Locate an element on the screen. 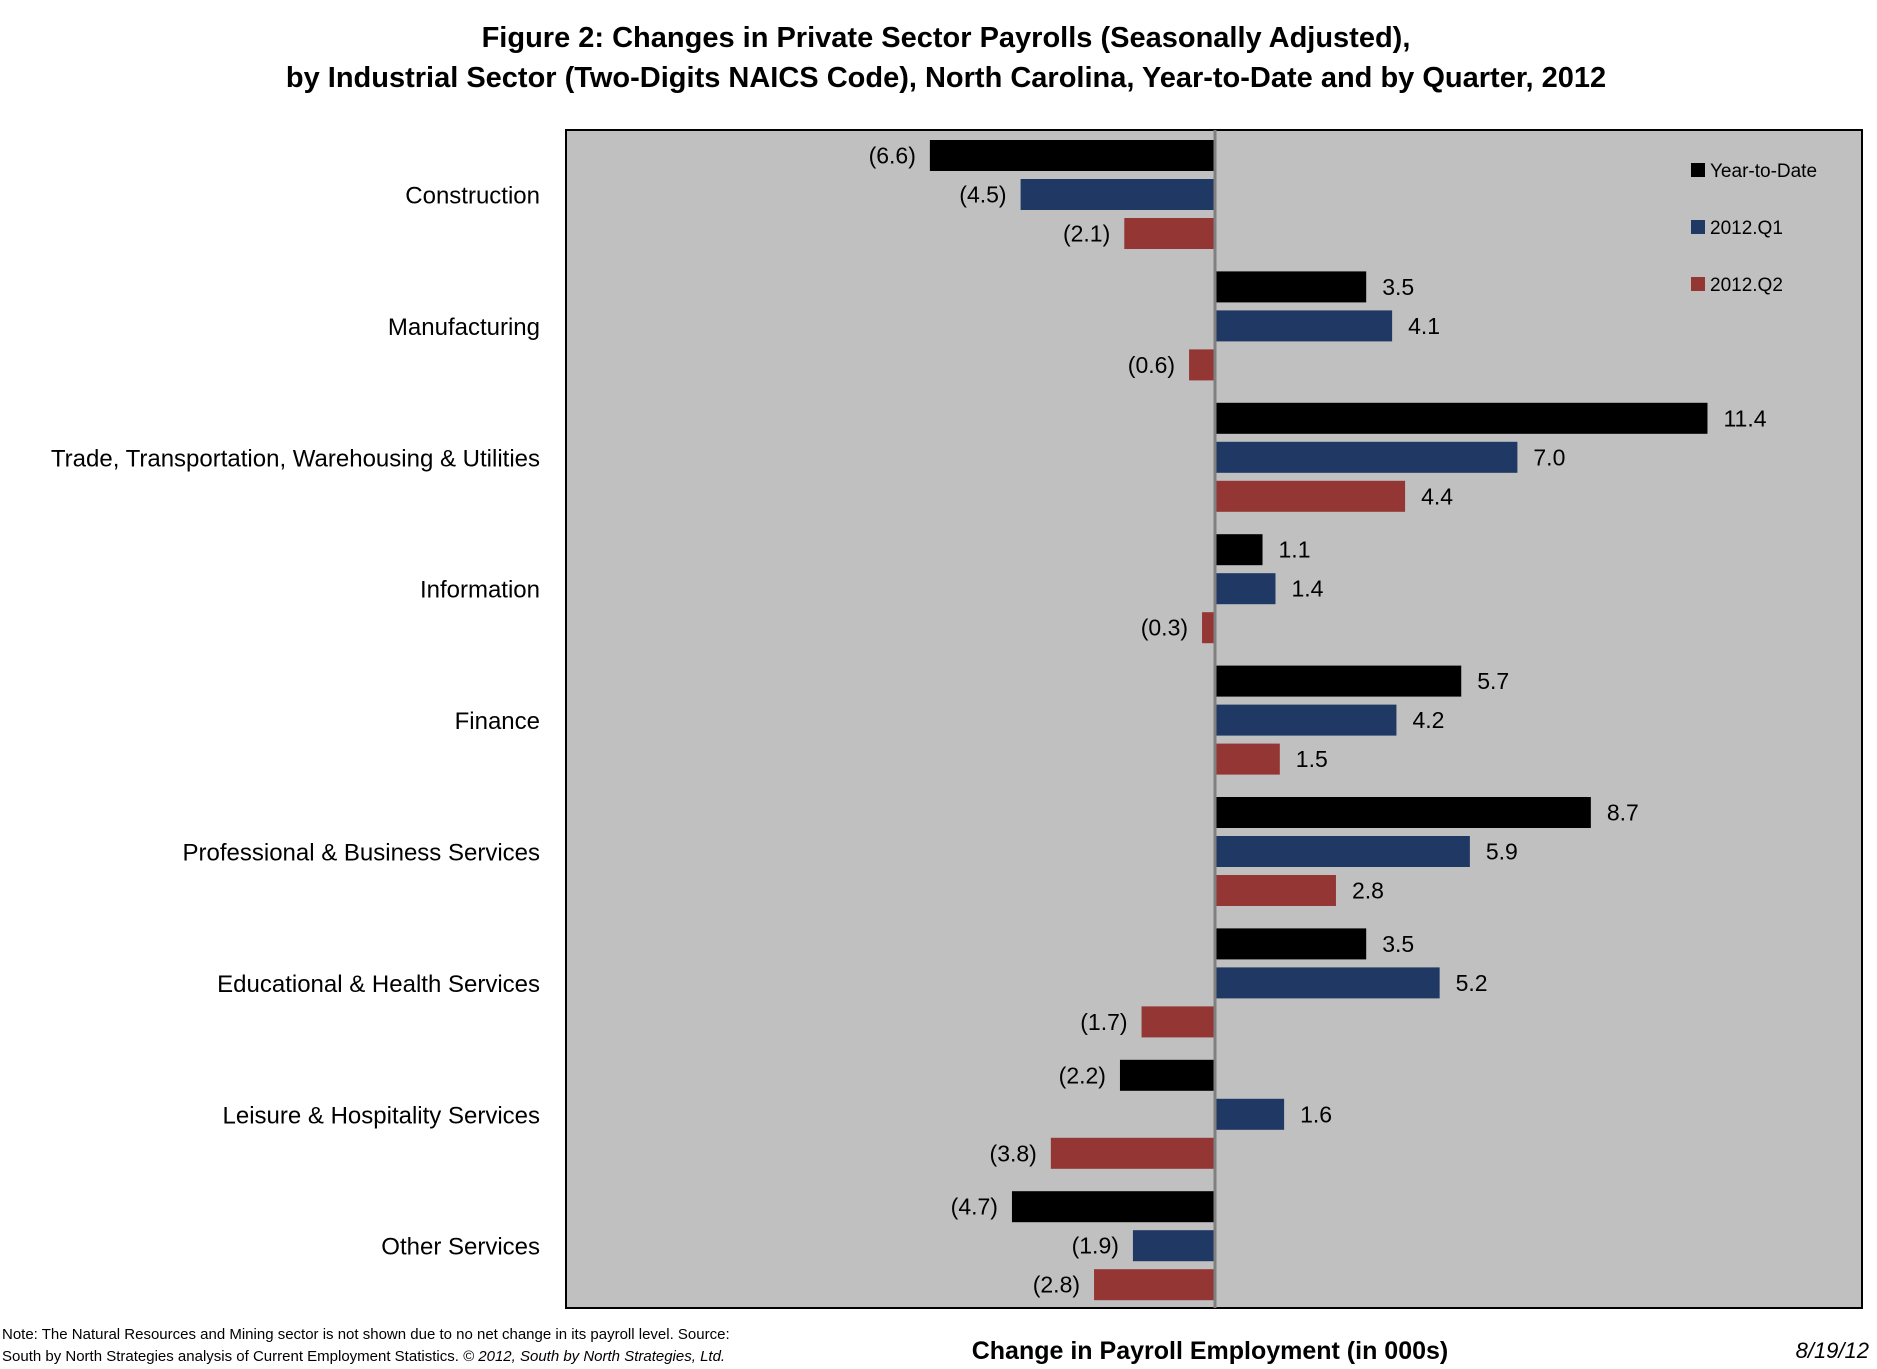 This screenshot has width=1877, height=1369. bar-manufacturing-year-to-date is located at coordinates (1291, 287).